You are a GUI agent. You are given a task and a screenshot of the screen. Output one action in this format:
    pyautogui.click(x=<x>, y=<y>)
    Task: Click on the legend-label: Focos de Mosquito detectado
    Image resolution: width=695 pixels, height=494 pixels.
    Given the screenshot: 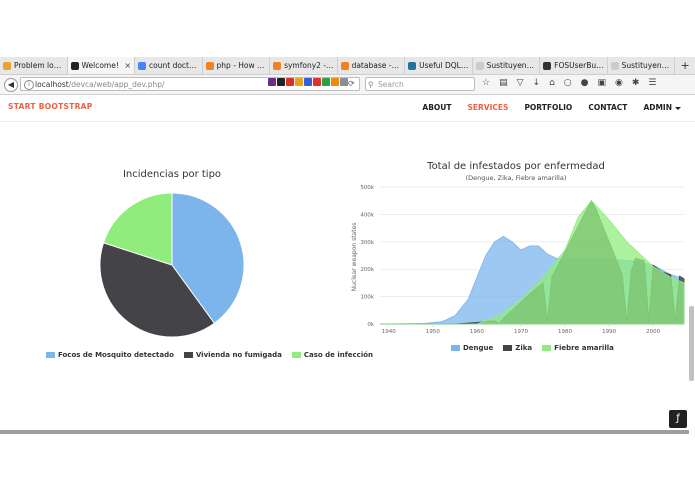 What is the action you would take?
    pyautogui.click(x=116, y=355)
    